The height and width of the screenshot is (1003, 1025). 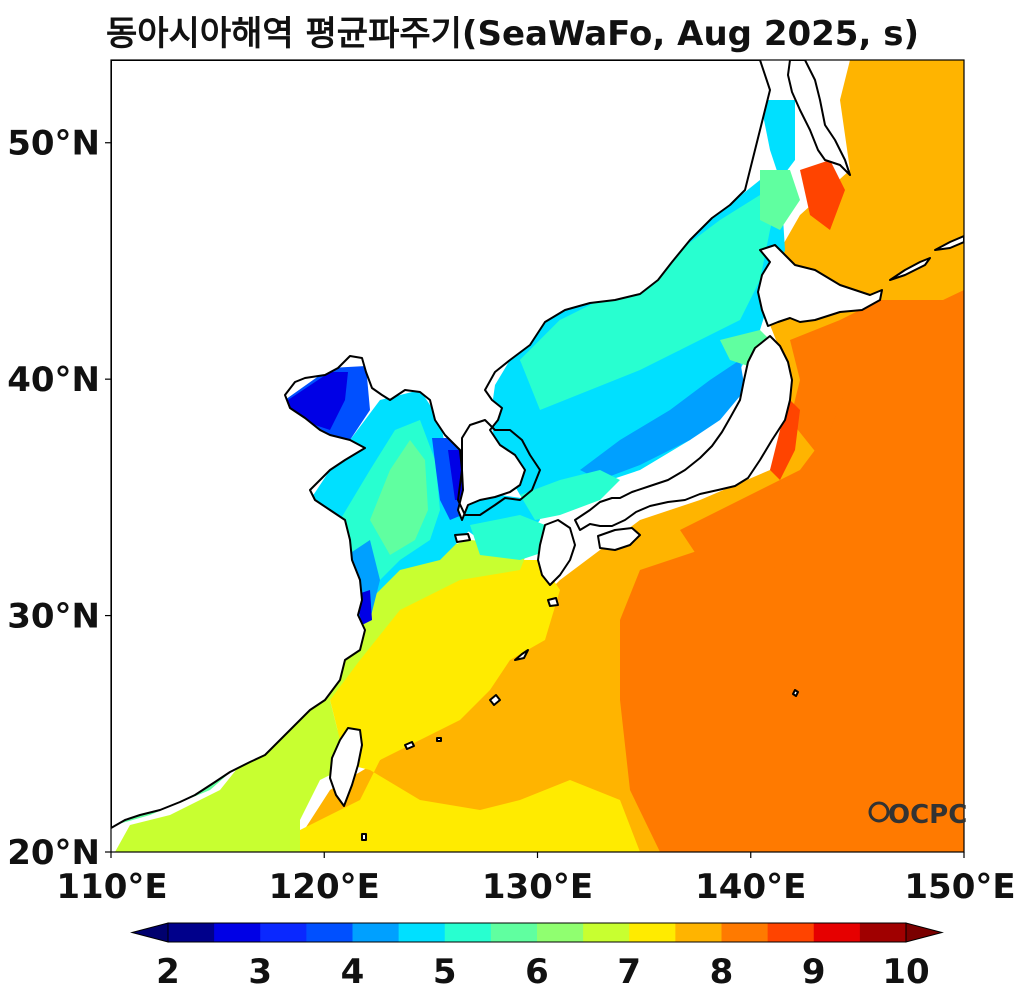 What do you see at coordinates (629, 972) in the screenshot?
I see `colorbar-tick-label: 7` at bounding box center [629, 972].